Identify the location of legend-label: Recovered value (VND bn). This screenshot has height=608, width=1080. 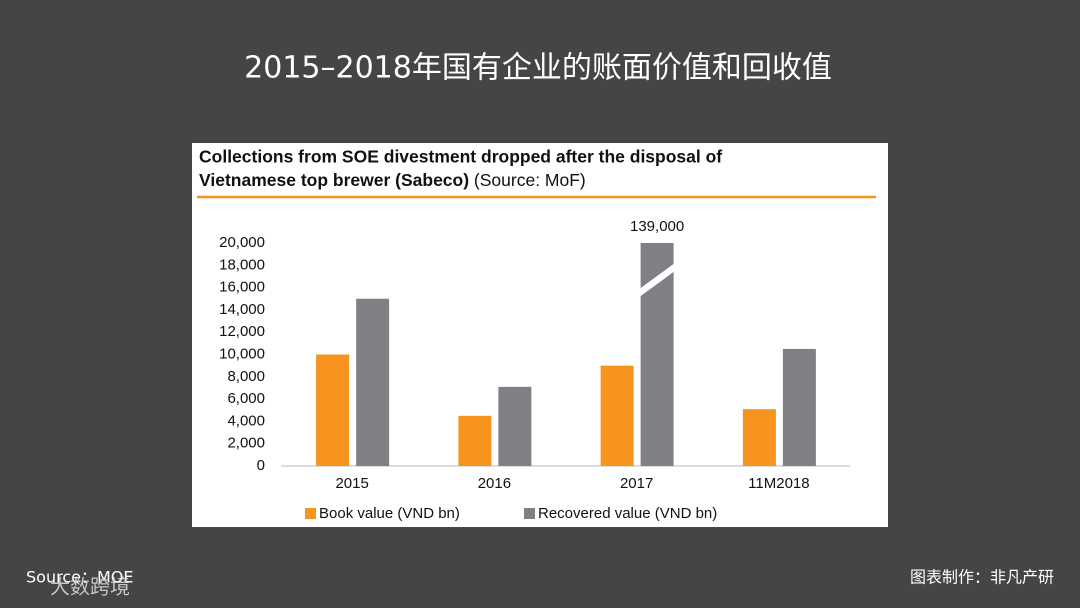
(627, 513).